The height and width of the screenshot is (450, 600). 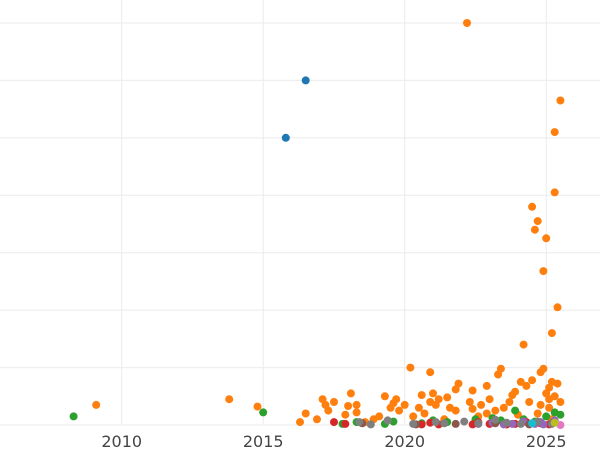 What do you see at coordinates (546, 441) in the screenshot?
I see `x-tick-label-3: 2025` at bounding box center [546, 441].